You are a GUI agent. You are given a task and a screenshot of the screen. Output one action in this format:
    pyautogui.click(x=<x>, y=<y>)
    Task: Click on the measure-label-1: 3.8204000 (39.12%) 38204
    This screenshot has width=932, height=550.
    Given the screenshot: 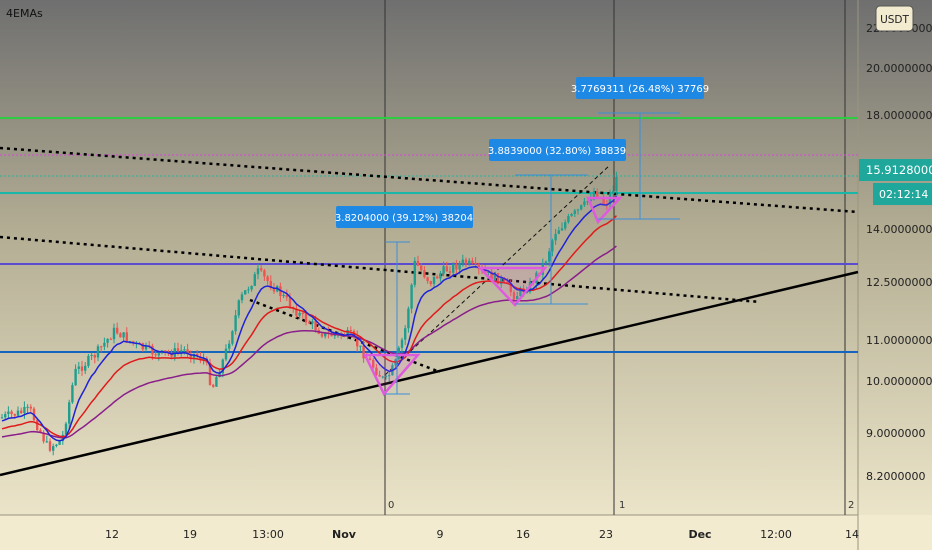 What is the action you would take?
    pyautogui.click(x=404, y=218)
    